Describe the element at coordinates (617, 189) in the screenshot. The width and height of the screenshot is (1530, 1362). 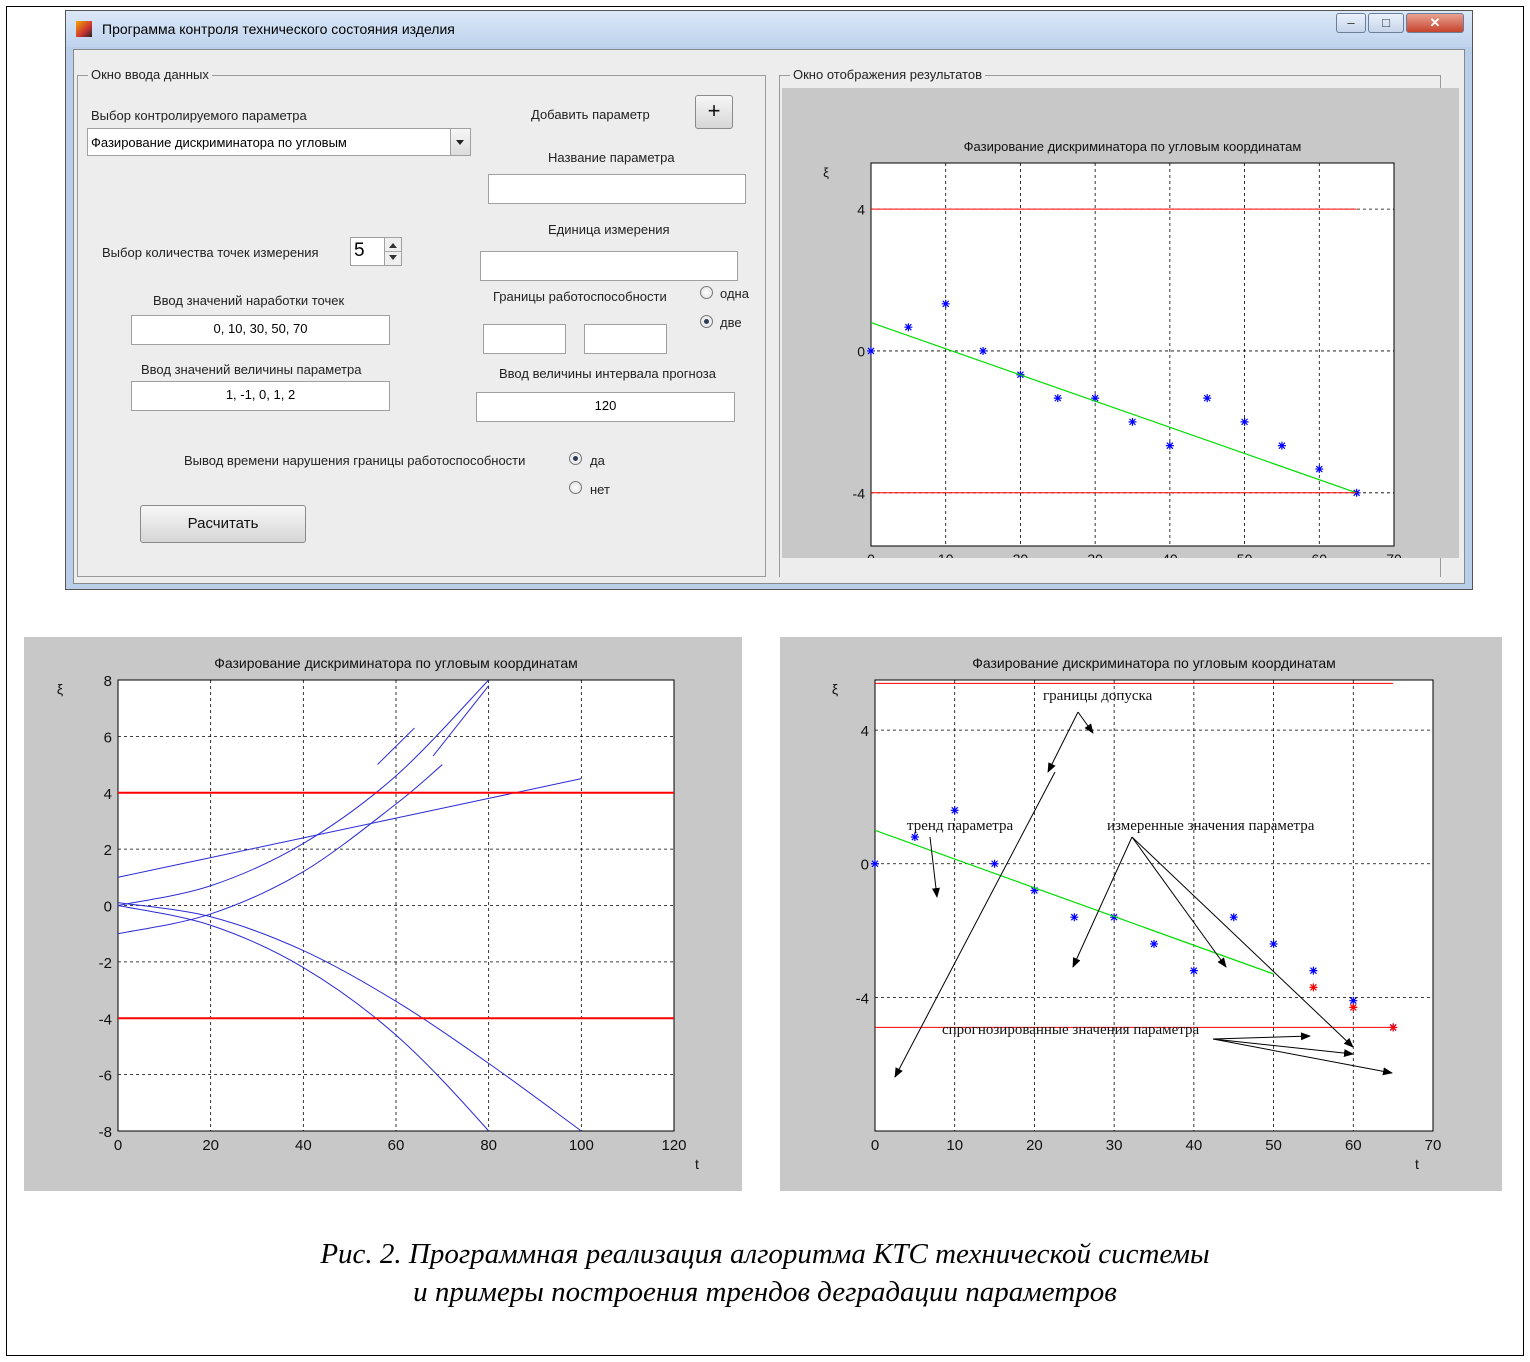
I see `param-name-field` at that location.